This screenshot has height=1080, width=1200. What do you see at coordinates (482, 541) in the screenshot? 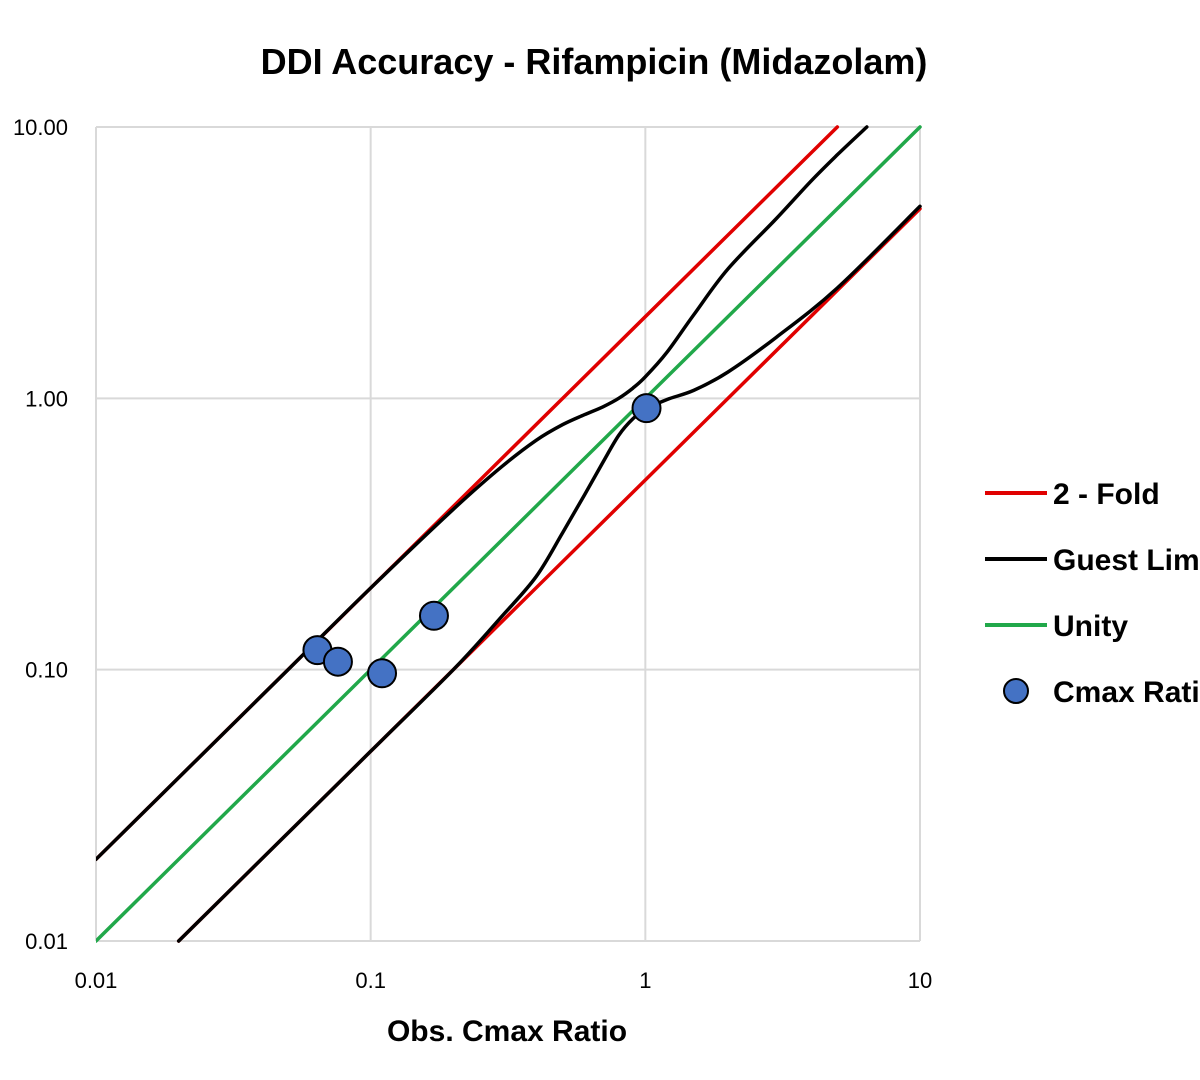
I see `data-points` at bounding box center [482, 541].